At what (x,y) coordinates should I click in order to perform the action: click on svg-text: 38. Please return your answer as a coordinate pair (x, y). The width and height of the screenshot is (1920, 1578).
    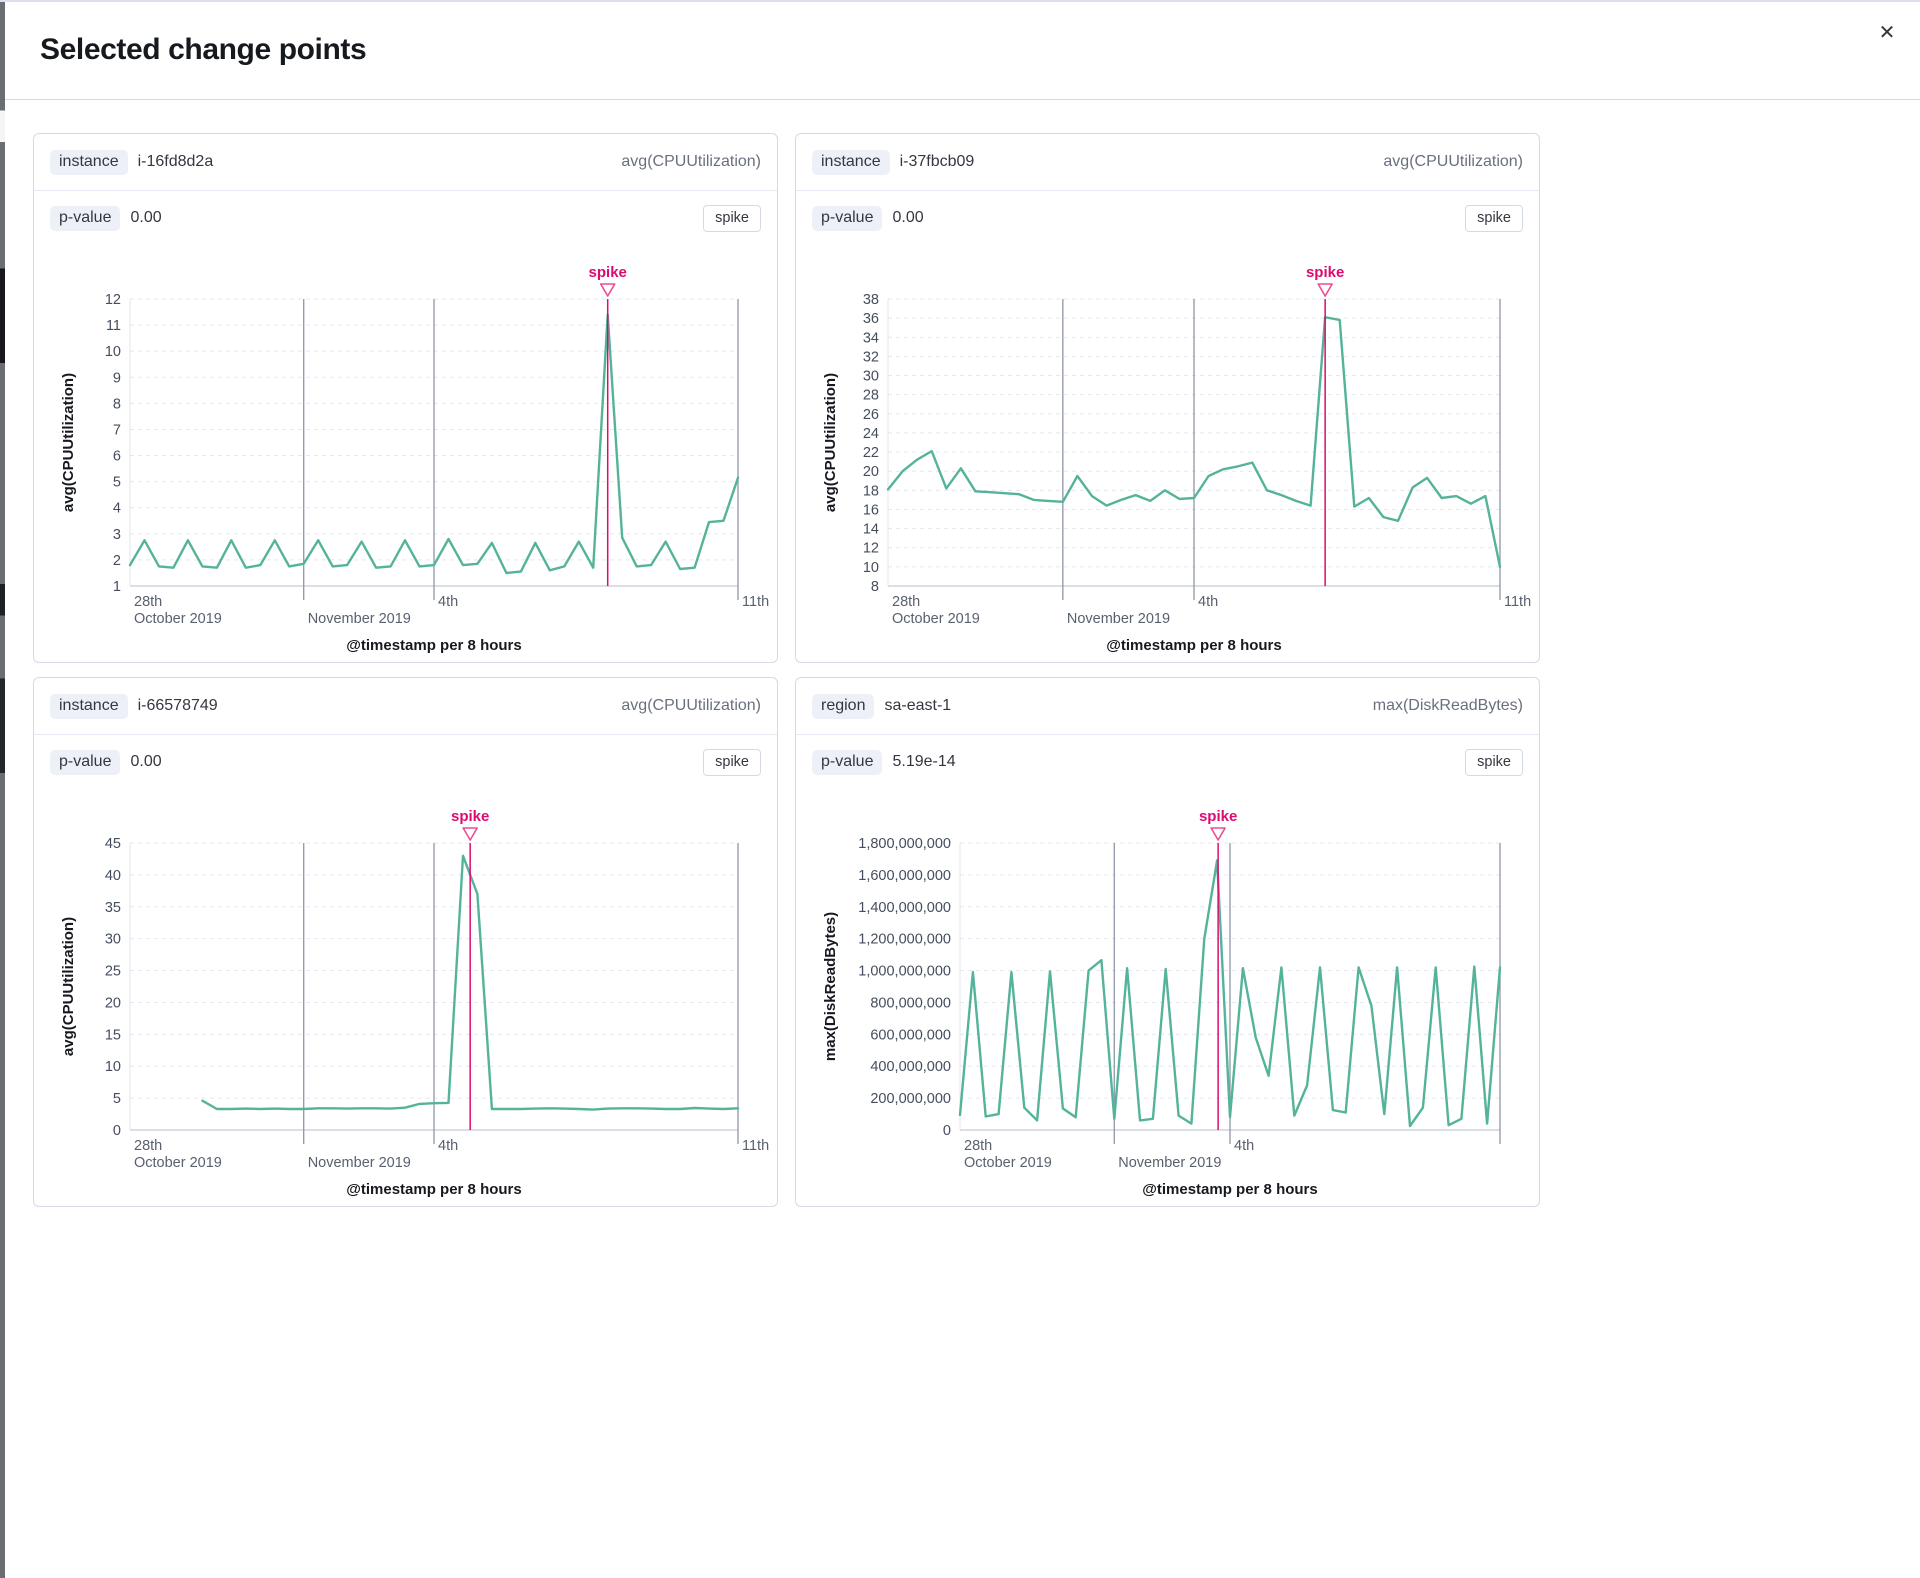
    Looking at the image, I should click on (871, 300).